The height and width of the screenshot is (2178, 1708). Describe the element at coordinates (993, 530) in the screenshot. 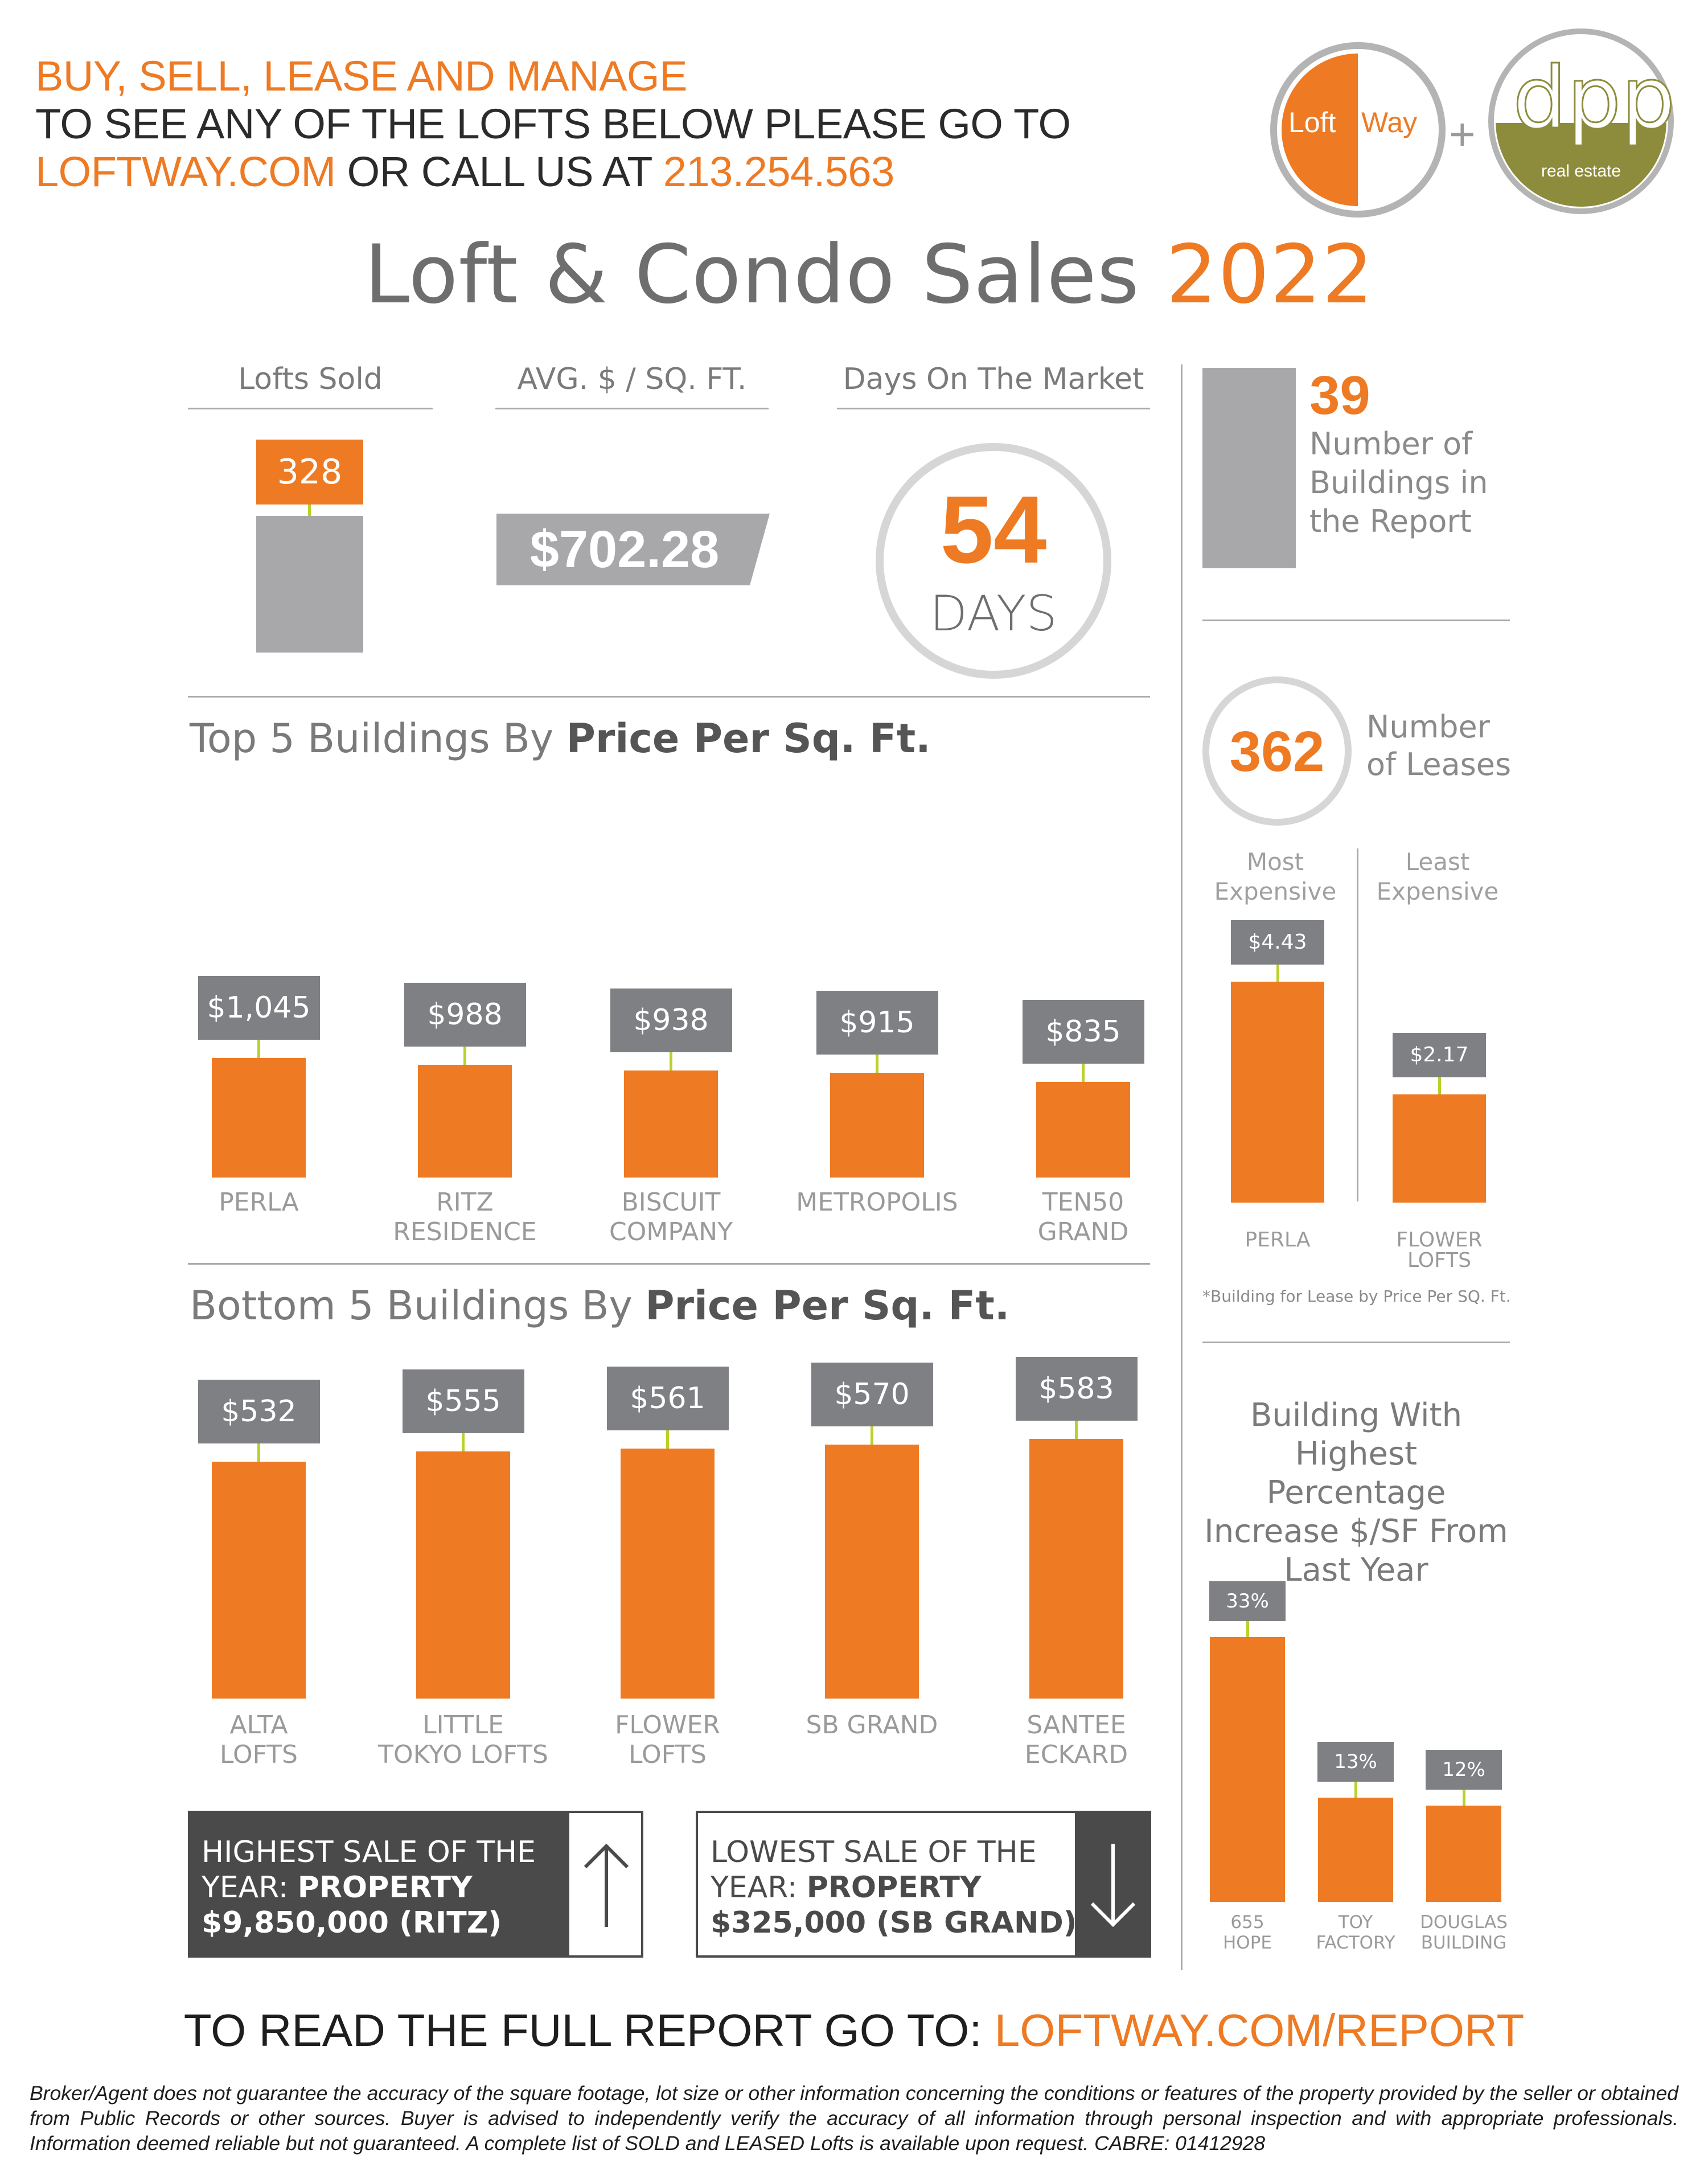

I see `days-on-market-value: 54` at that location.